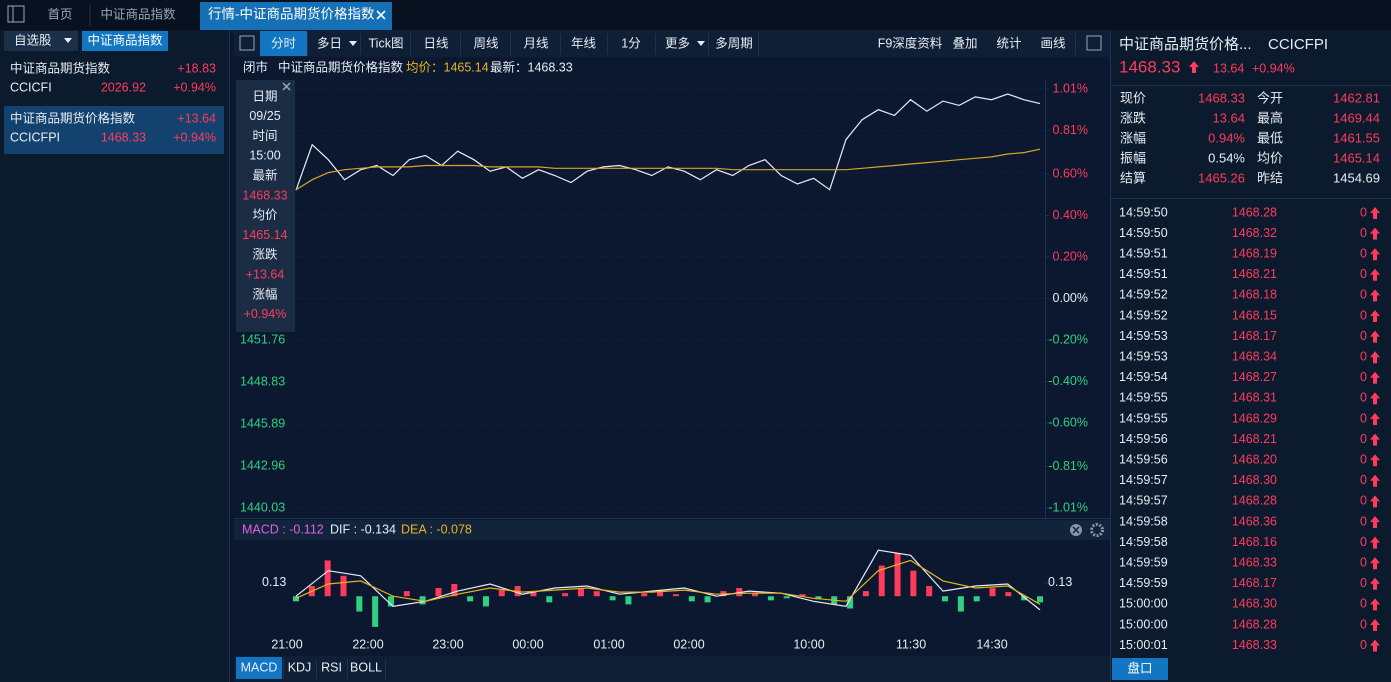 Image resolution: width=1391 pixels, height=682 pixels. I want to click on stat-value: 0.54%, so click(1226, 157).